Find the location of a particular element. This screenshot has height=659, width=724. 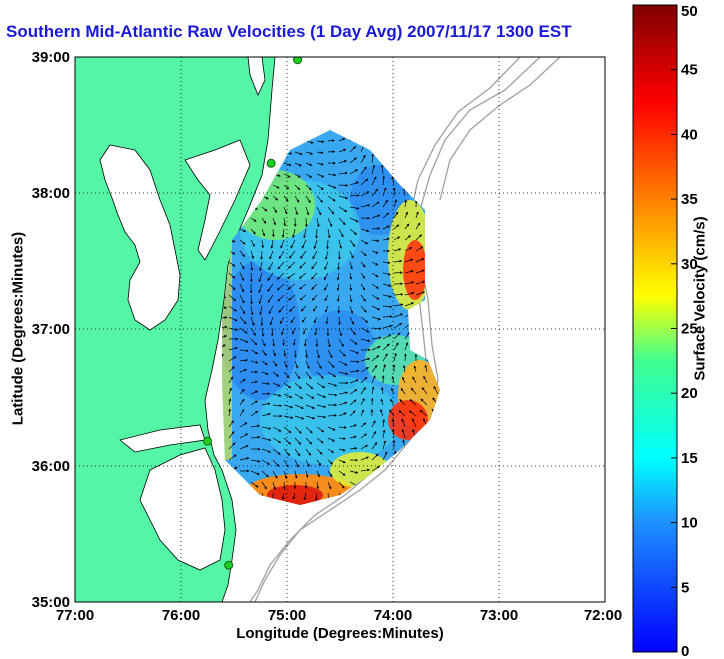

x-axis-label: Longitude (Degrees:Minutes) is located at coordinates (340, 633).